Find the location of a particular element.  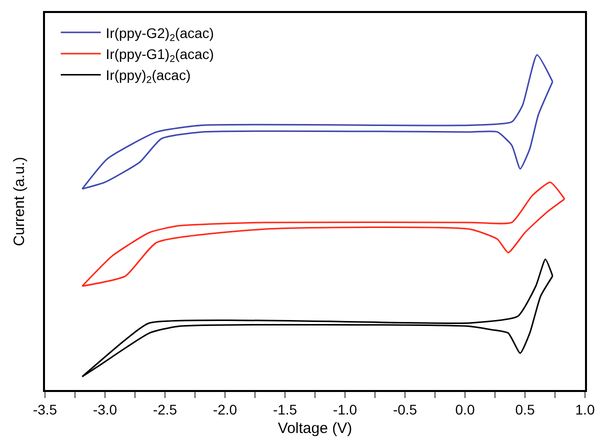

x-tick-label: 0.0 is located at coordinates (465, 410).